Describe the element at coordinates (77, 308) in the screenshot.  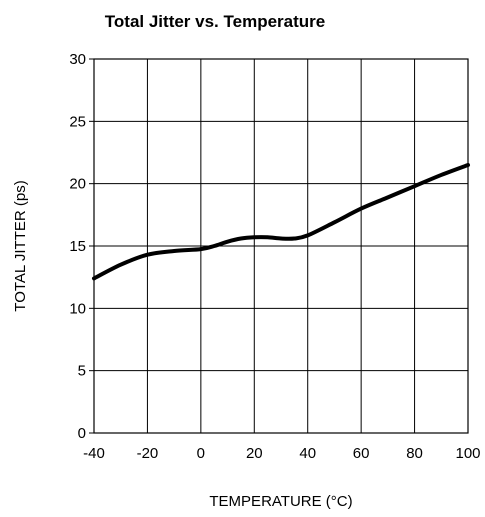
I see `y-tick-label: 10` at that location.